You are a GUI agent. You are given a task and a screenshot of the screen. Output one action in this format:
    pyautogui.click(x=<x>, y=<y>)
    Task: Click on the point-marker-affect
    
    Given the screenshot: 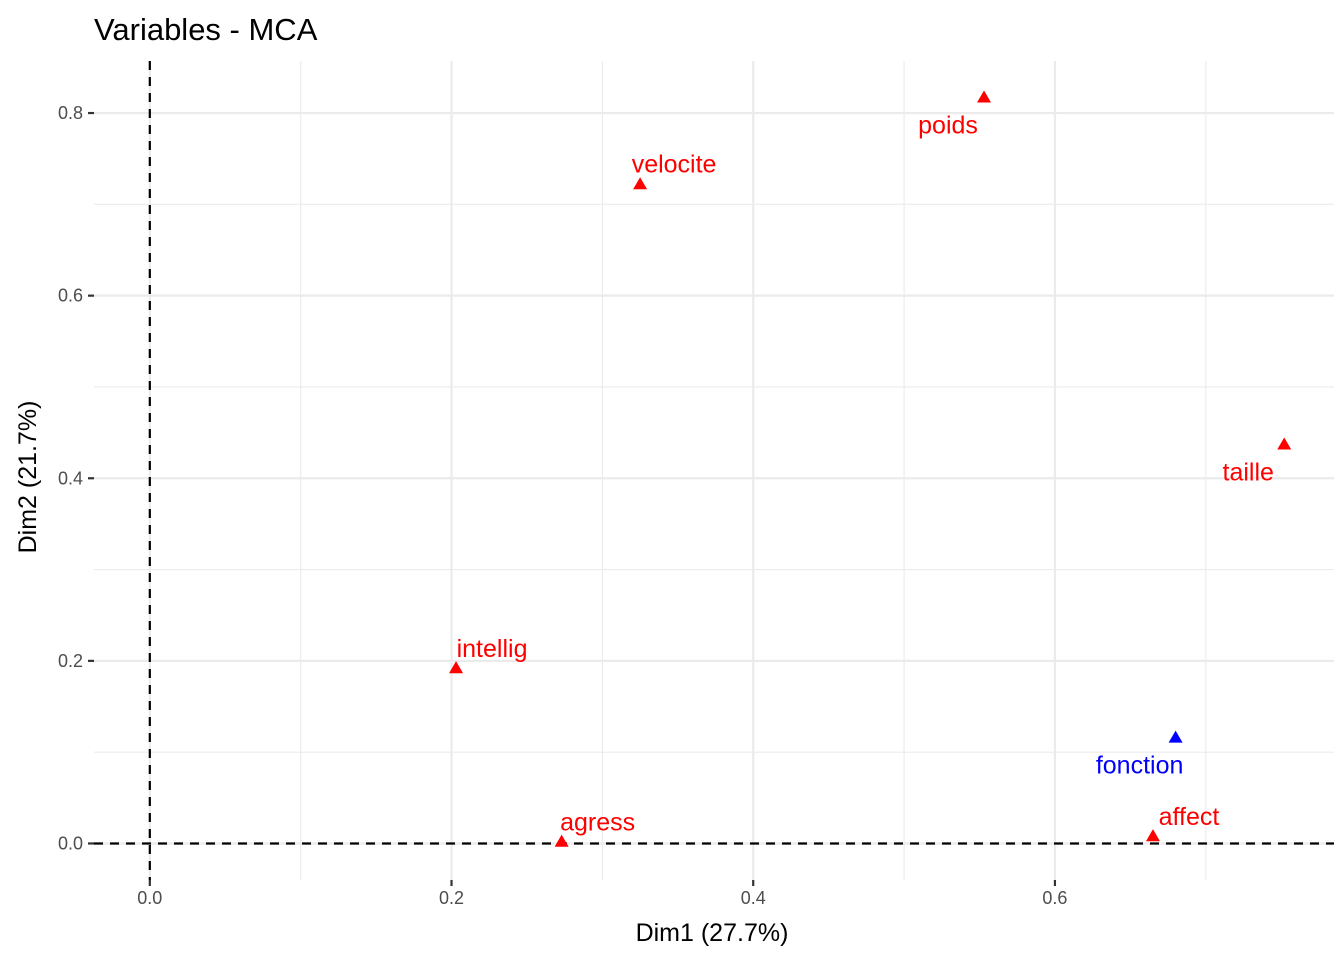 What is the action you would take?
    pyautogui.click(x=1152, y=835)
    